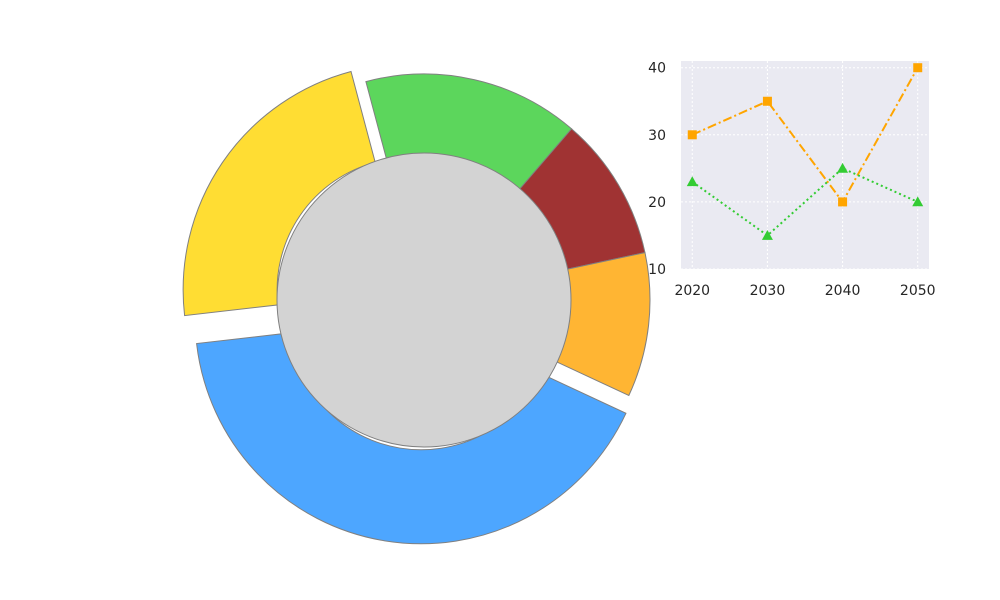  What do you see at coordinates (692, 291) in the screenshot?
I see `x-tick-label: 2020` at bounding box center [692, 291].